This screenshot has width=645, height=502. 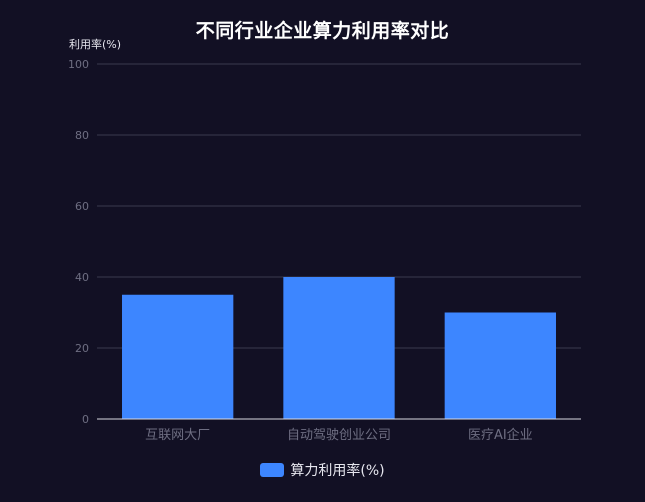 I want to click on x-category-label: 自动驾驶创业公司, so click(x=339, y=435).